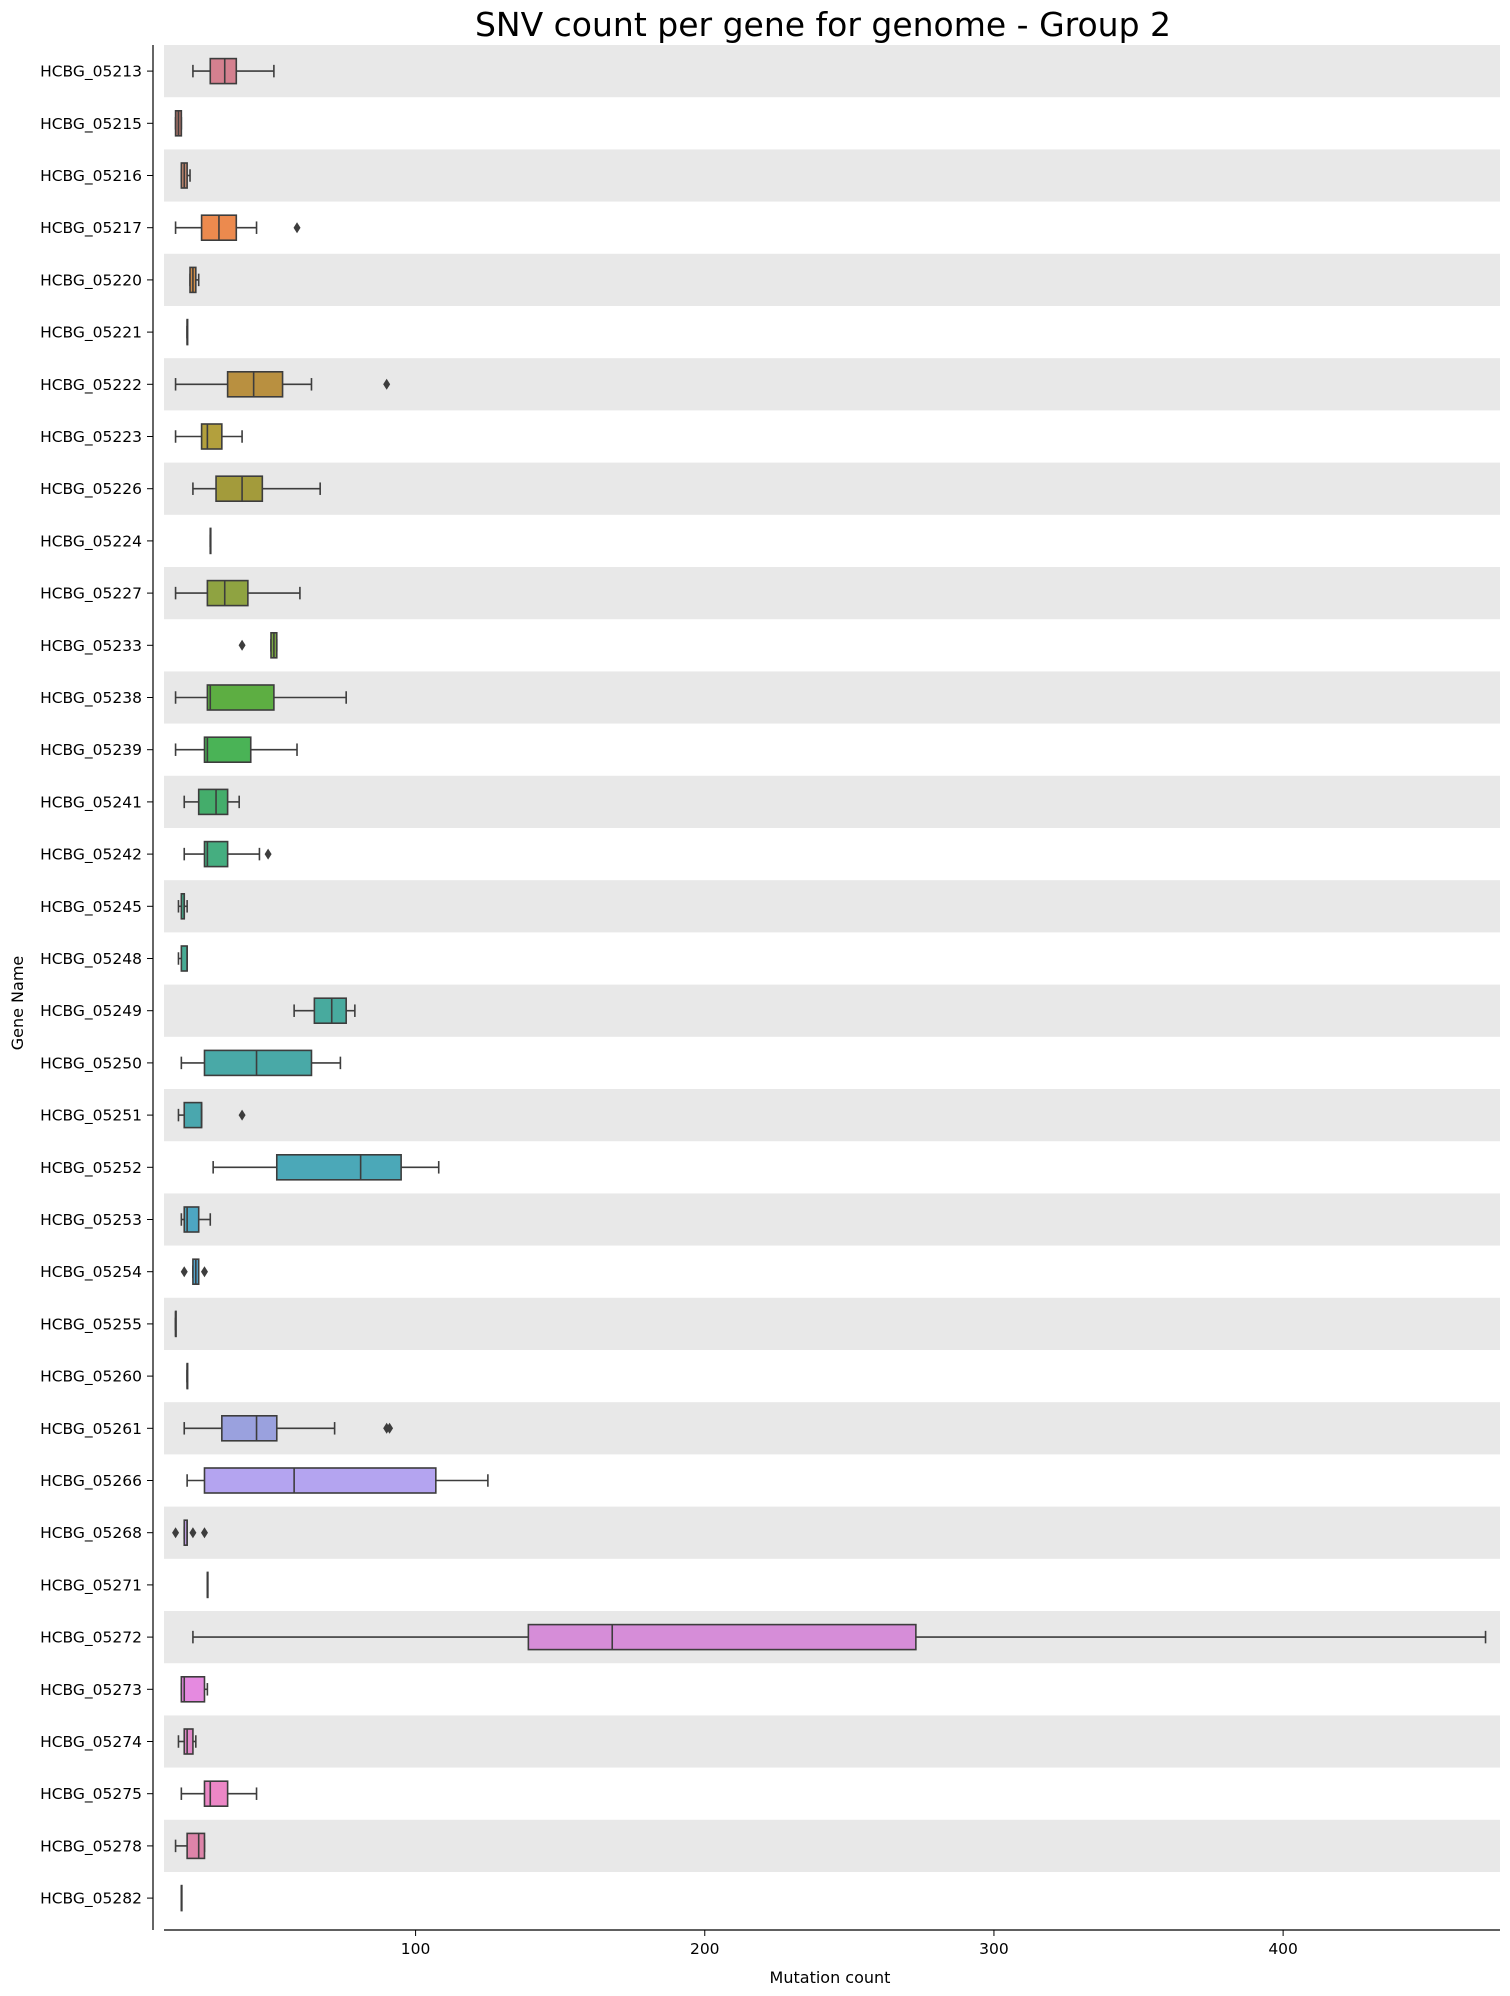  Describe the element at coordinates (91, 1168) in the screenshot. I see `gene-label: HCBG_05252` at that location.